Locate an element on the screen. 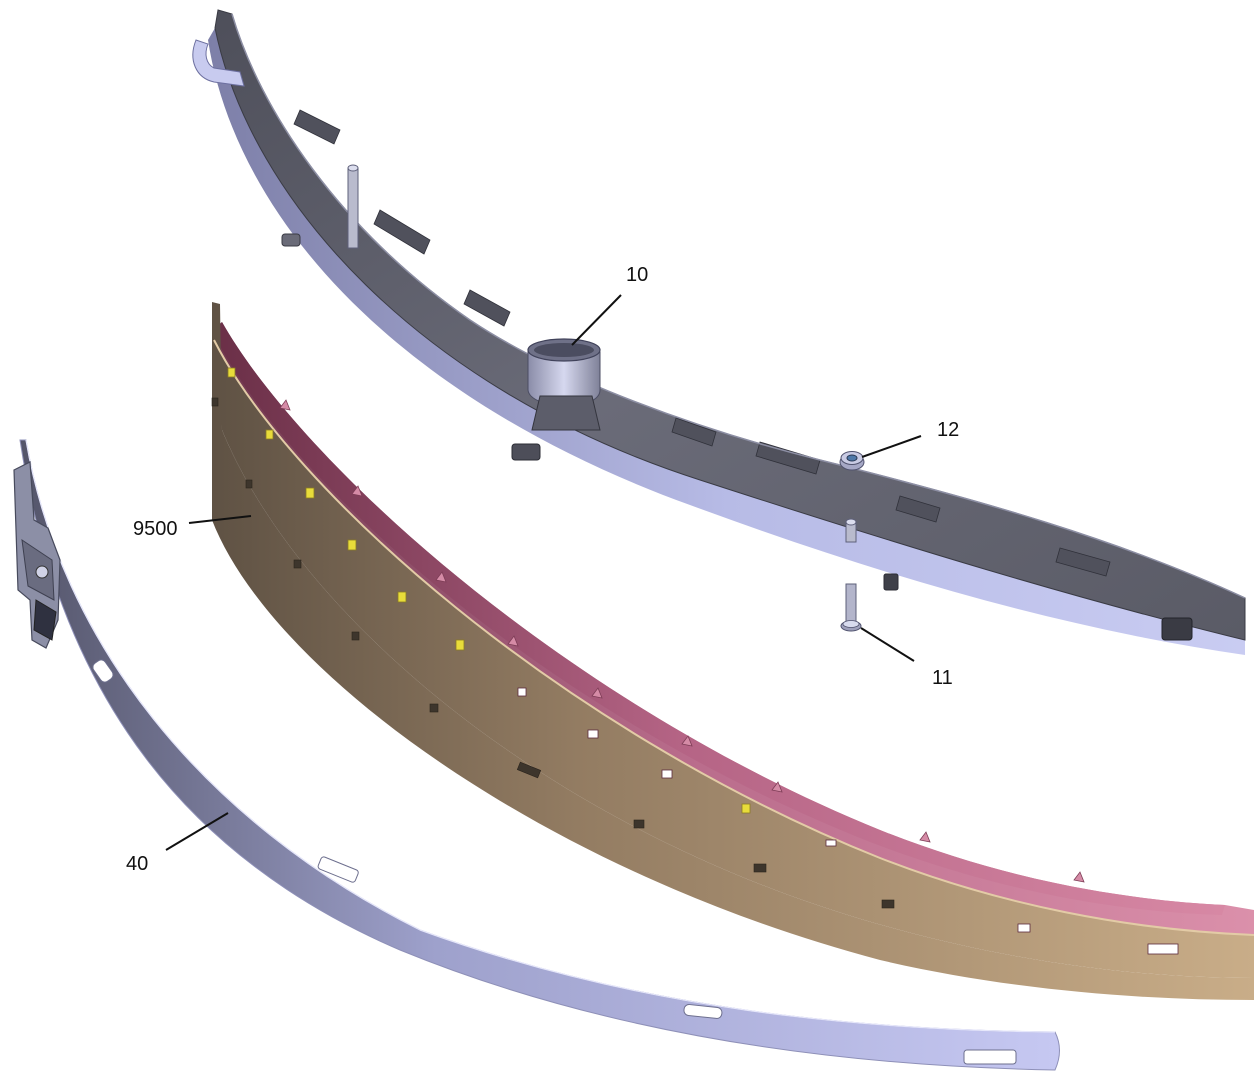 The height and width of the screenshot is (1076, 1254). callout-9500: 9500 is located at coordinates (192, 527).